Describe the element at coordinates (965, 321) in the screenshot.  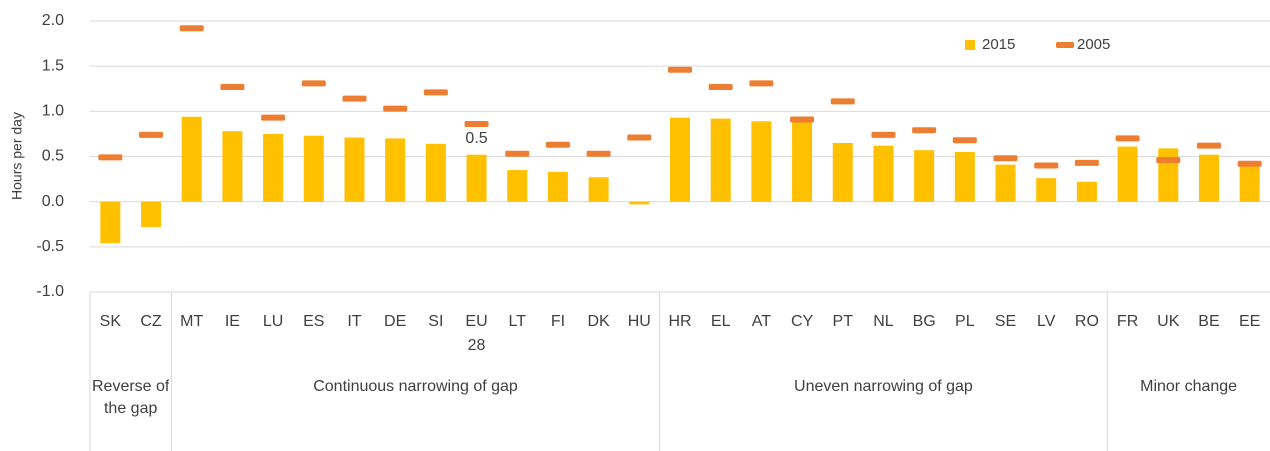
I see `x-tick-label: PL` at that location.